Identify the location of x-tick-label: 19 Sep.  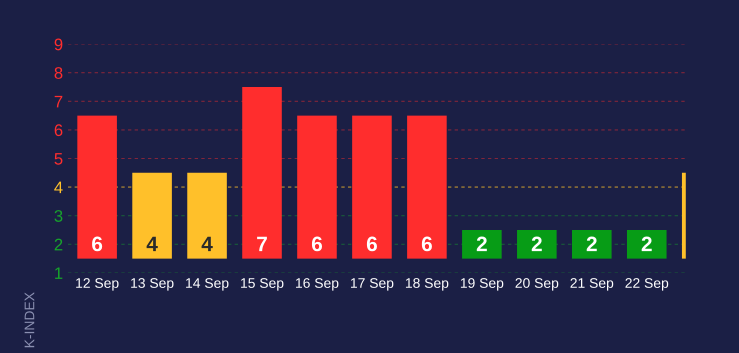
(482, 284).